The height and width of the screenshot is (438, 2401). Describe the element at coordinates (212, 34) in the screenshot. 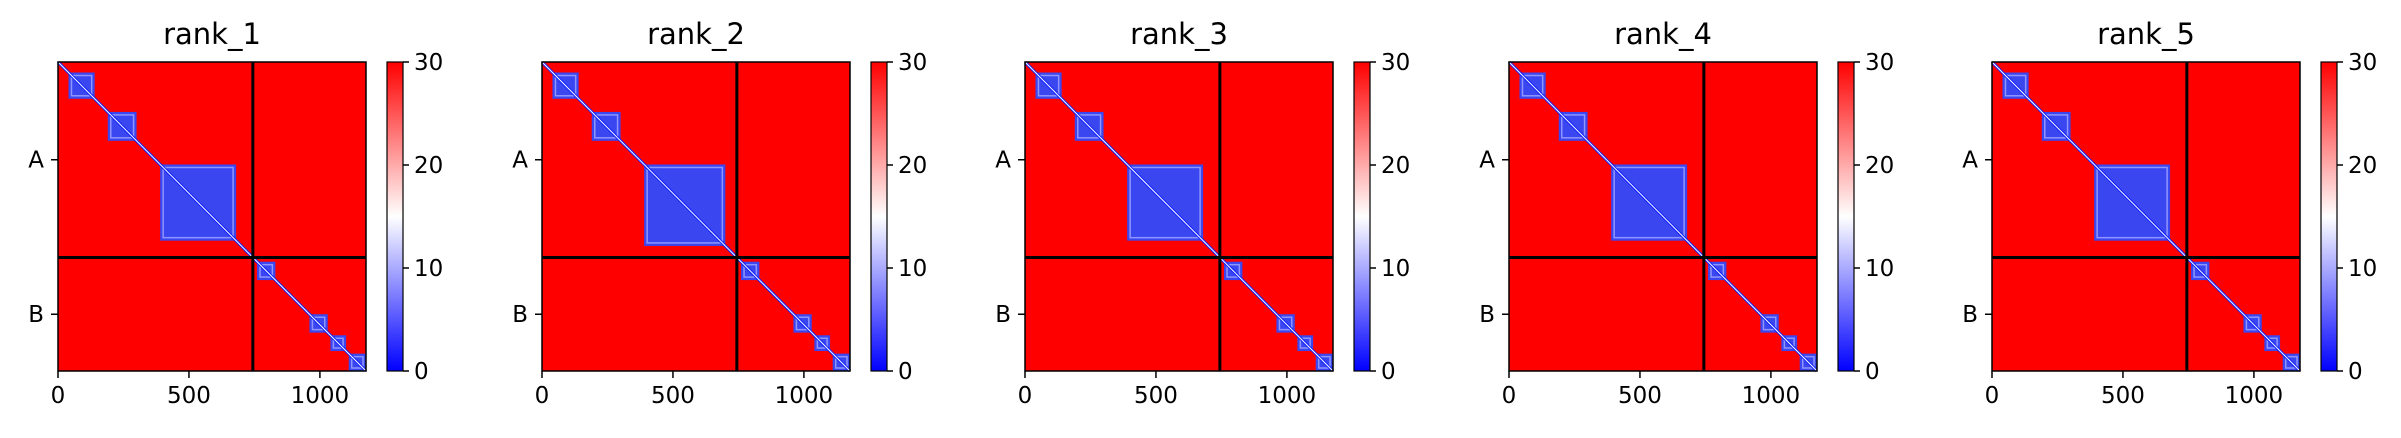

I see `panel-title: rank_1` at that location.